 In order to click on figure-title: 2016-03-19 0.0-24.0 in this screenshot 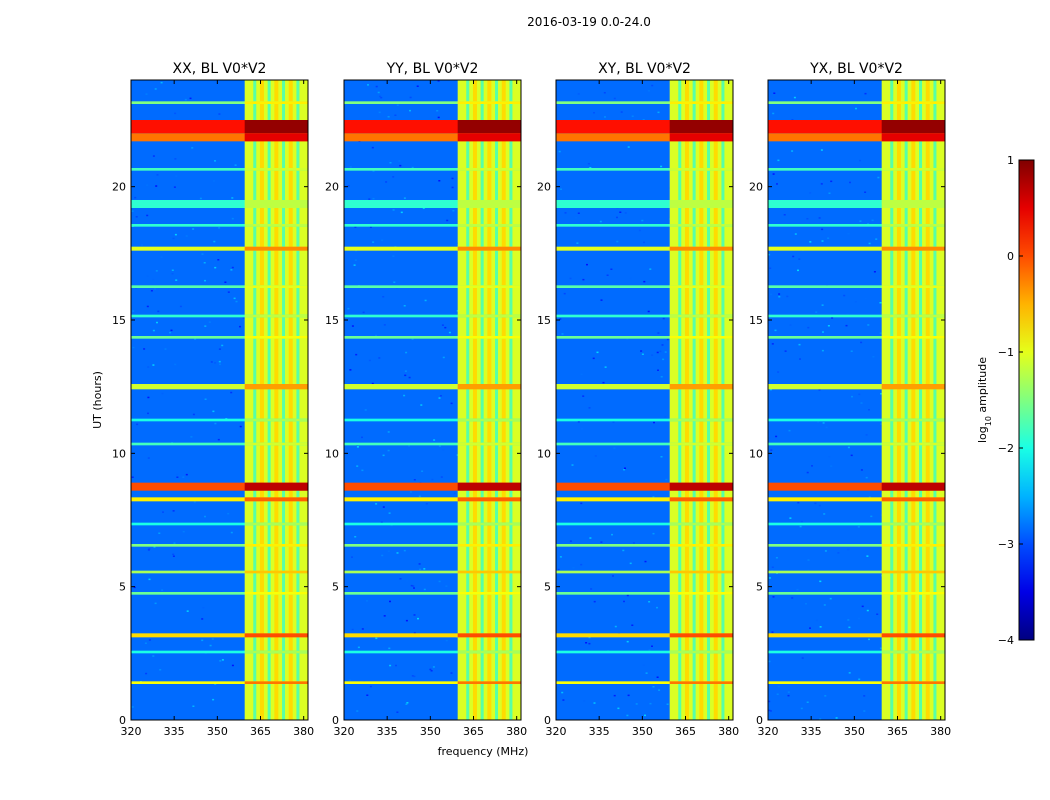, I will do `click(589, 22)`.